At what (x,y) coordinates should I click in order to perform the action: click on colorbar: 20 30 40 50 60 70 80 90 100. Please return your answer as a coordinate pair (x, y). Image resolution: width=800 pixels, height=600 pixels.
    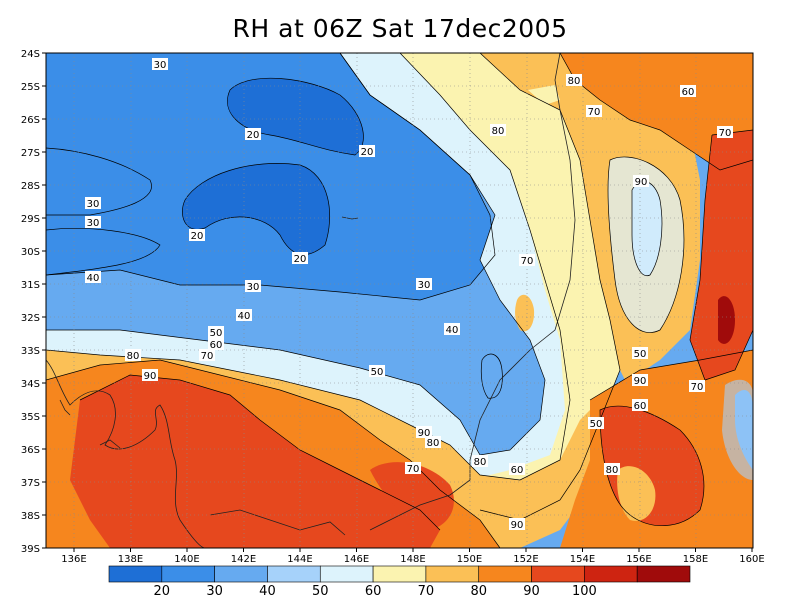
    Looking at the image, I should click on (399, 582).